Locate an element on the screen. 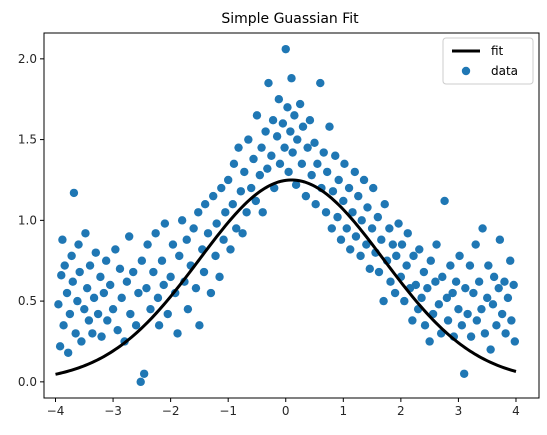 This screenshot has width=547, height=435. legend-data-swatch is located at coordinates (466, 71).